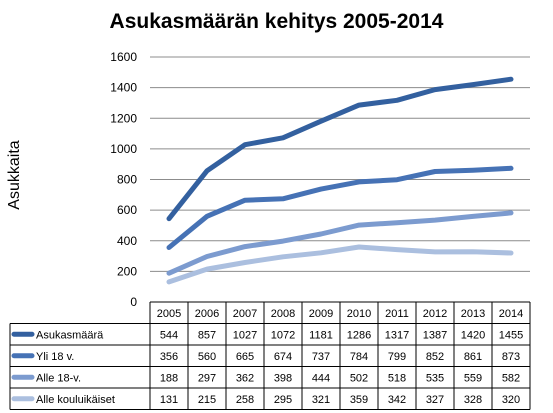  Describe the element at coordinates (207, 314) in the screenshot. I see `x-tick-label: 2006` at that location.